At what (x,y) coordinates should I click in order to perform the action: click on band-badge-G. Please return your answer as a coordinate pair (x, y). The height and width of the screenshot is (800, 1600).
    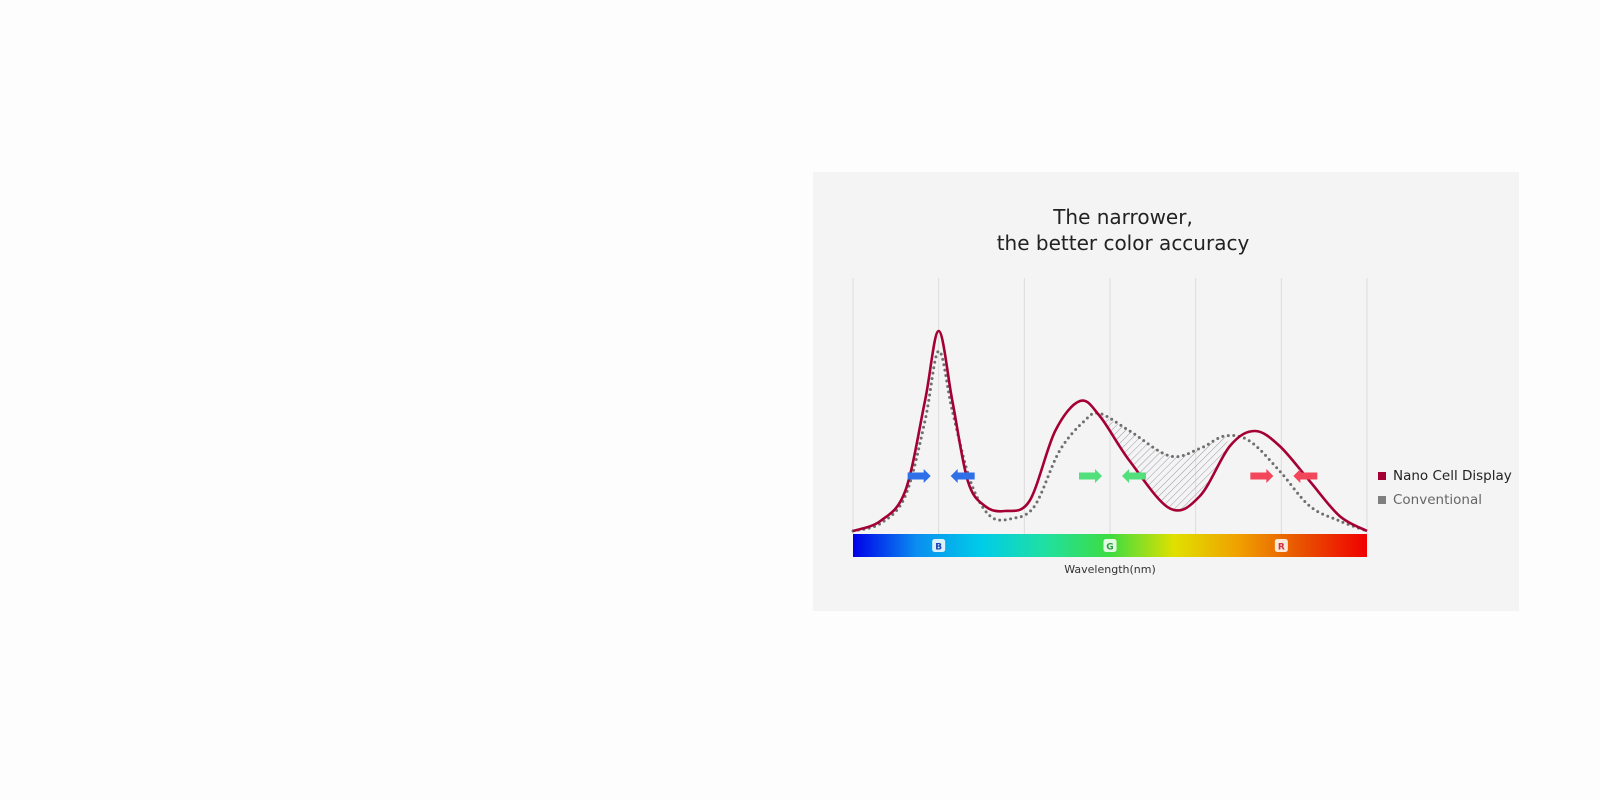
    Looking at the image, I should click on (1110, 545).